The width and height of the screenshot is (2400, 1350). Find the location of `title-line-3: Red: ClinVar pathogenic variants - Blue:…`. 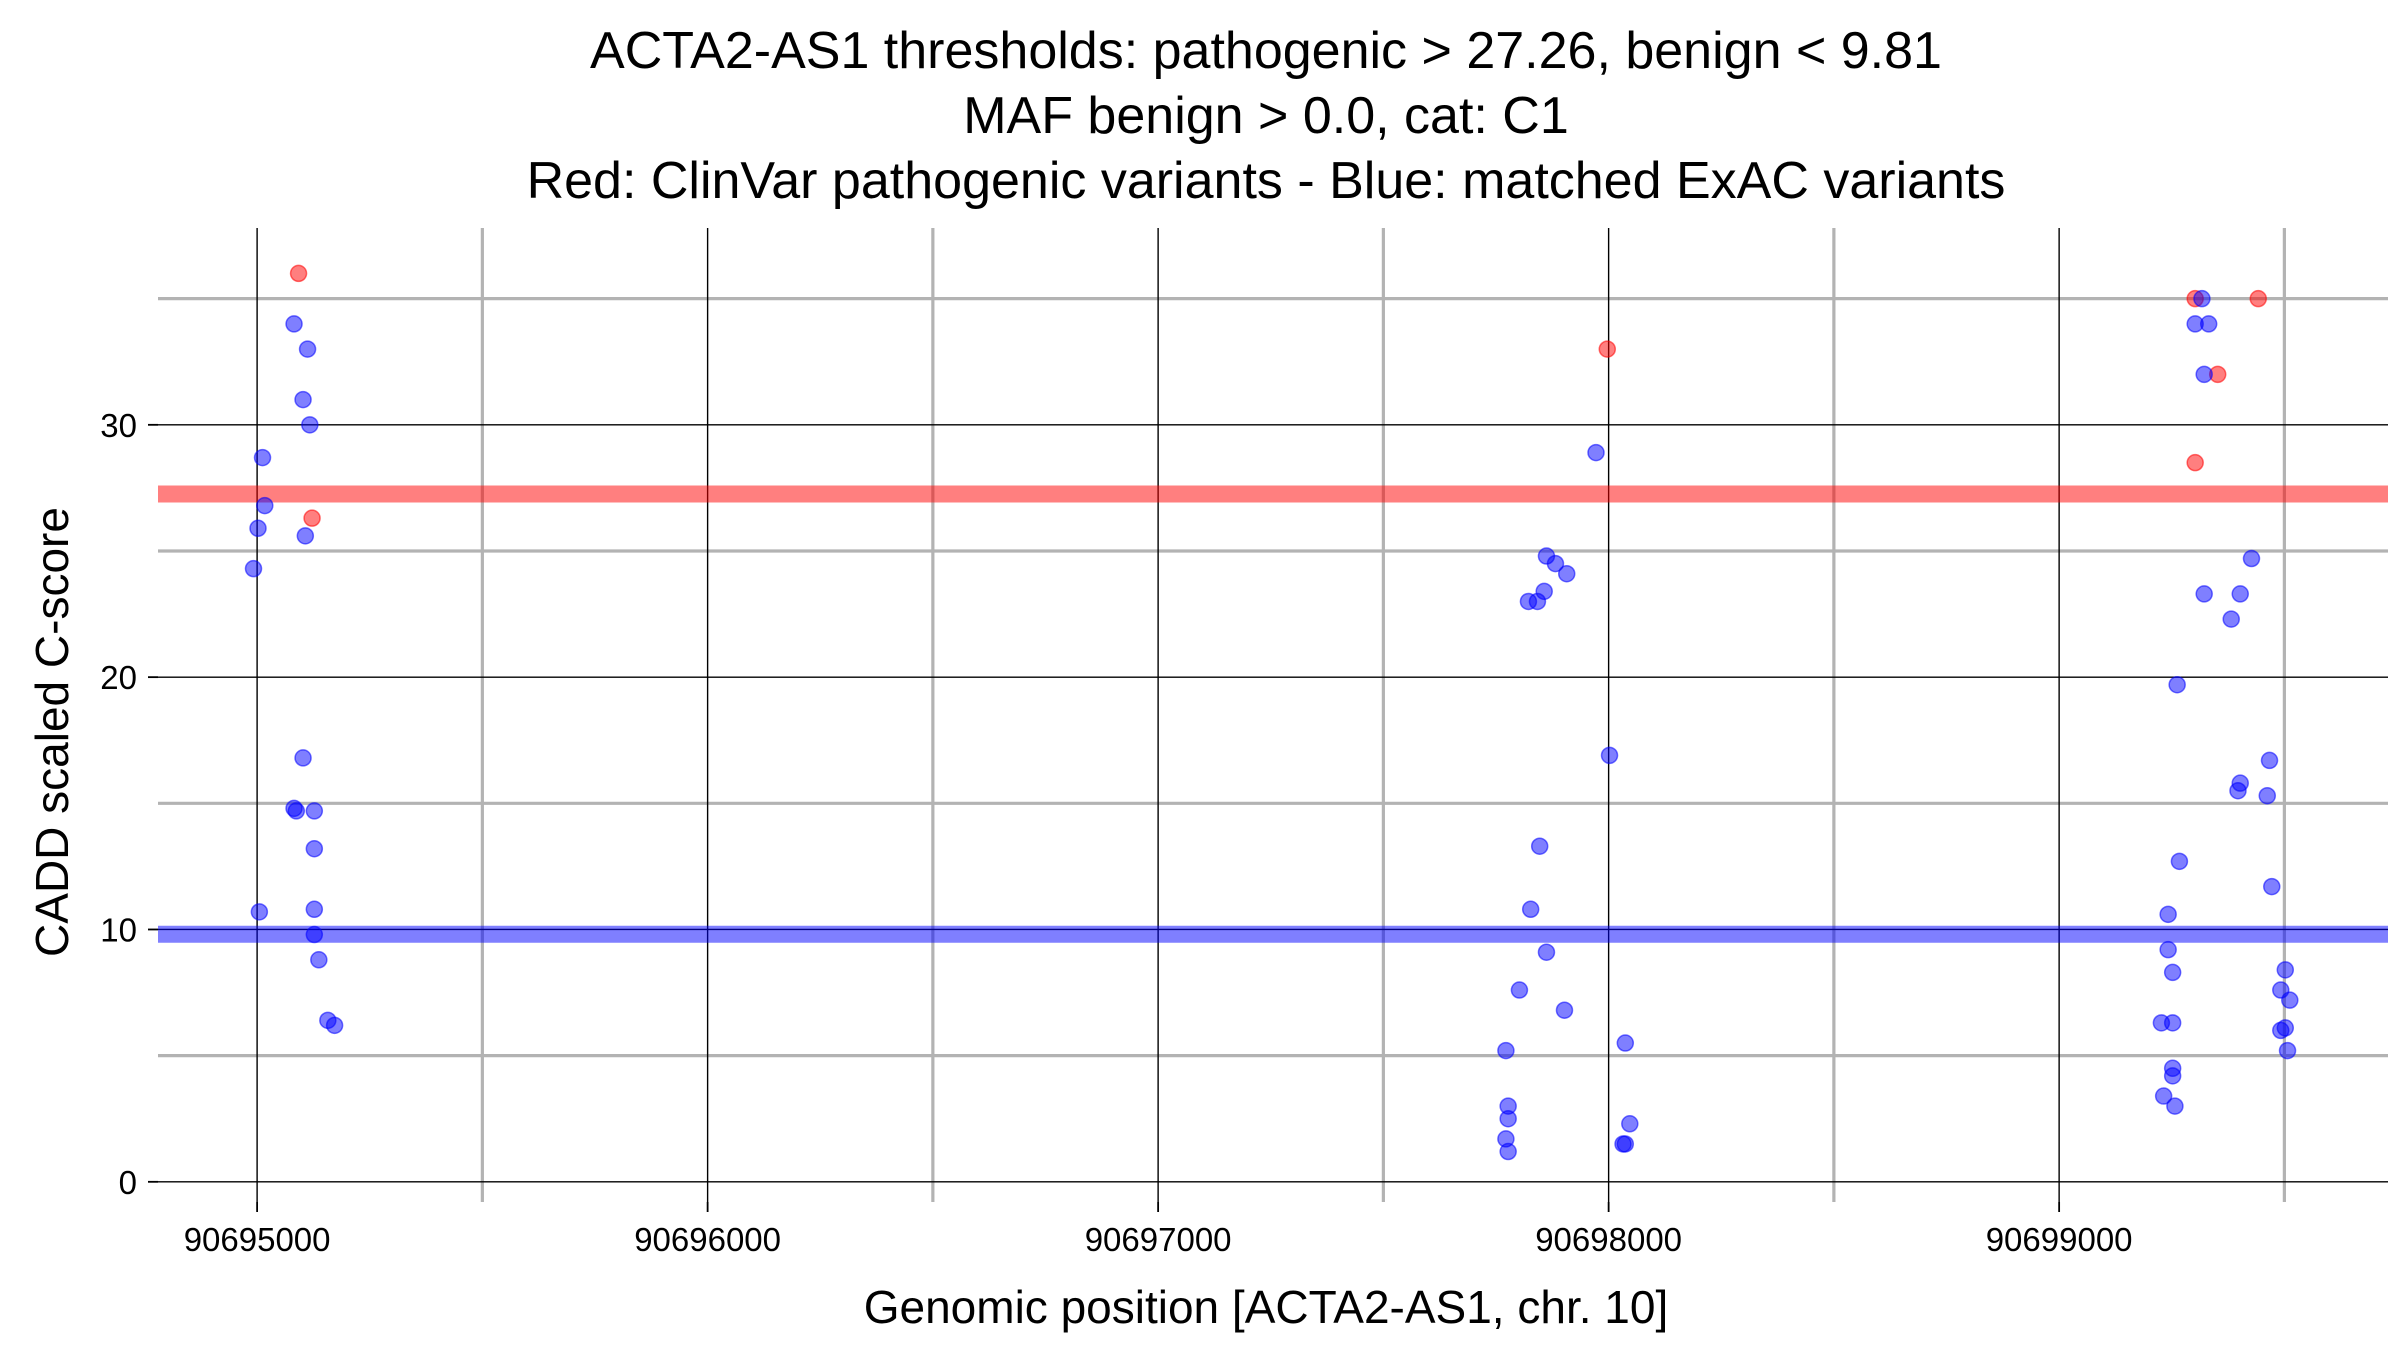

title-line-3: Red: ClinVar pathogenic variants - Blue:… is located at coordinates (1266, 181).